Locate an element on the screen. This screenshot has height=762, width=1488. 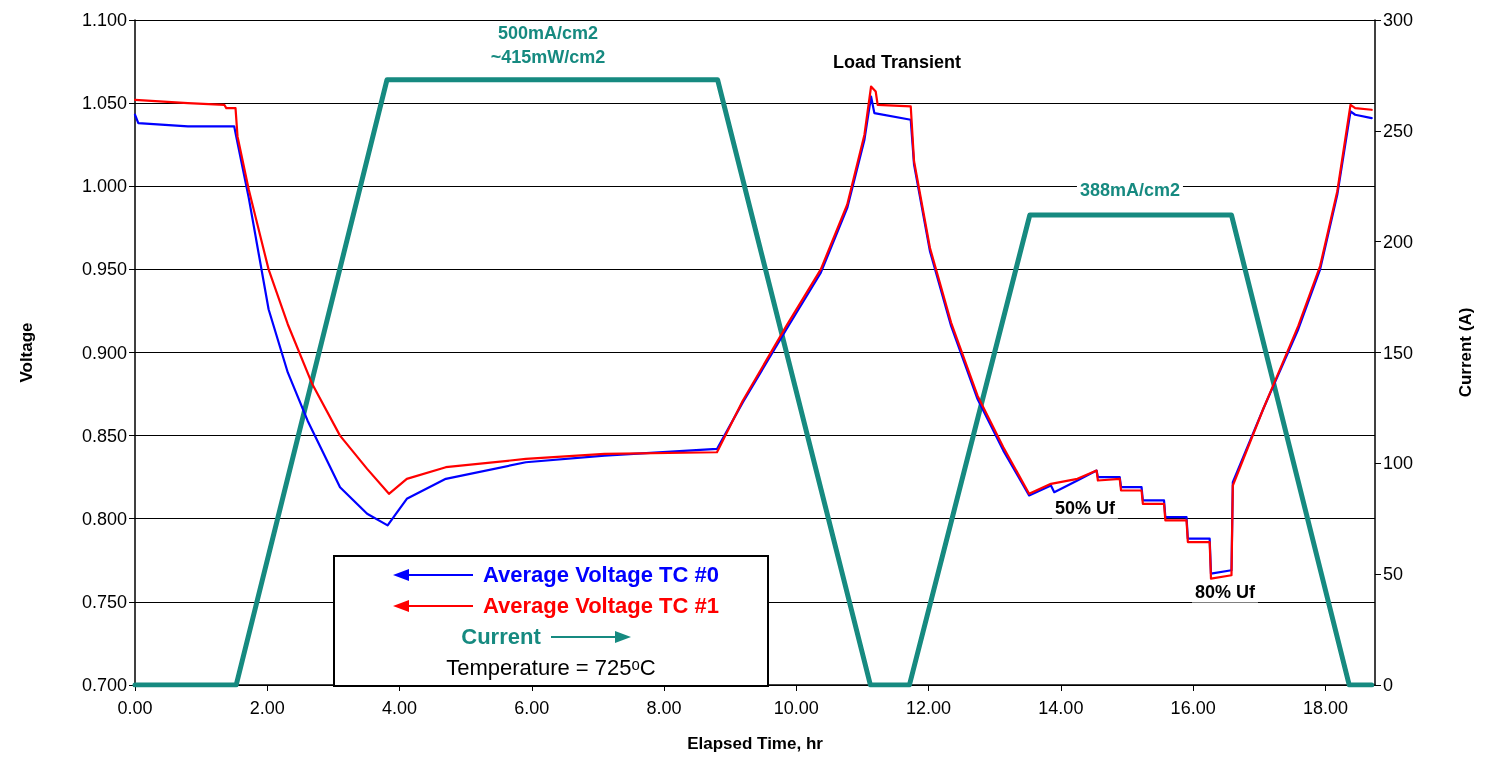
y2-tick-label: 200 is located at coordinates (1398, 241).